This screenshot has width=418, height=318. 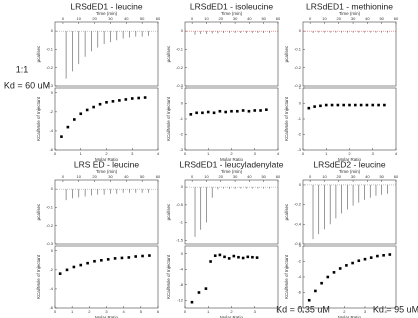 What do you see at coordinates (106, 6) in the screenshot?
I see `panel-title: LRSdED1 - leucine` at bounding box center [106, 6].